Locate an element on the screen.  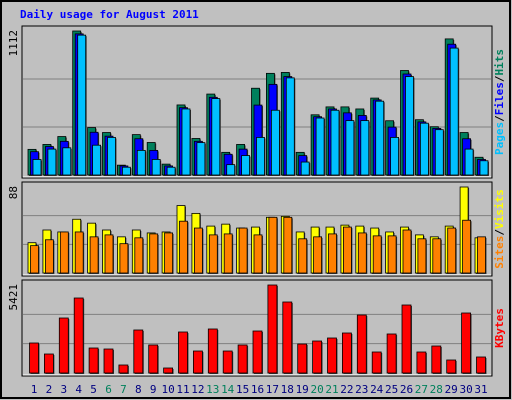
x-tick-label: 26 is located at coordinates (406, 389).